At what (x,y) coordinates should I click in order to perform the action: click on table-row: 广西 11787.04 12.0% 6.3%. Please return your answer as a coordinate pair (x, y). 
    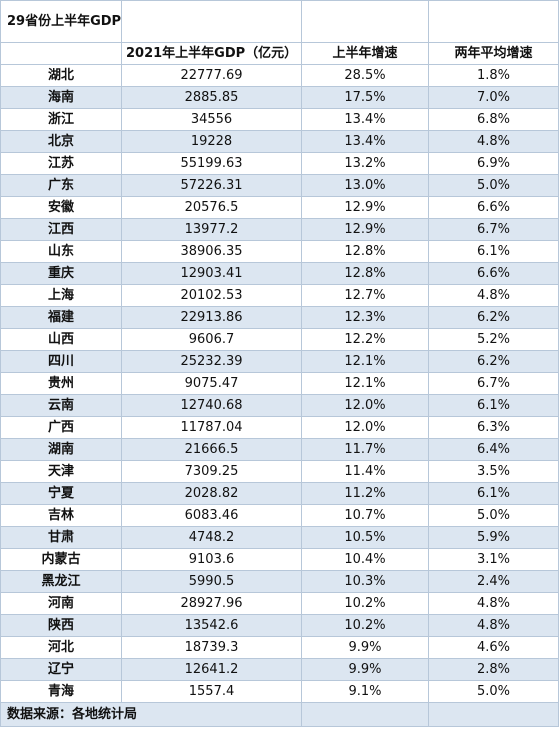
    Looking at the image, I should click on (279, 427).